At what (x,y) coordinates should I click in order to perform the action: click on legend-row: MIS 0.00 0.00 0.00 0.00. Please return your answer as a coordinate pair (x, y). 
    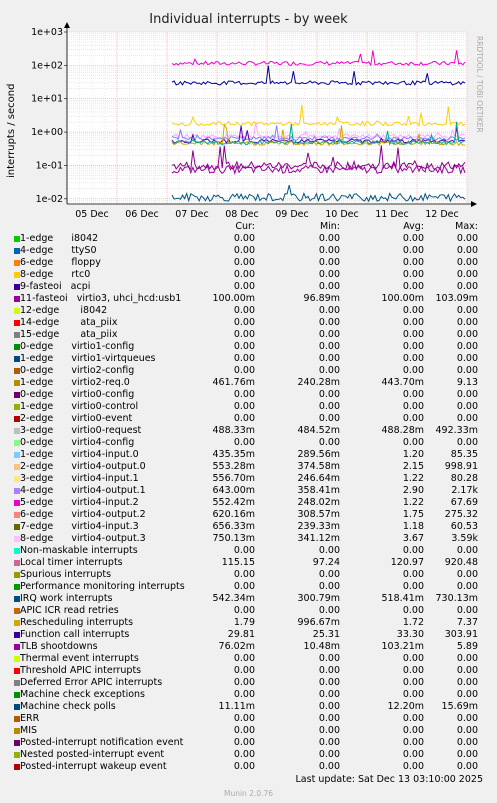
    Looking at the image, I should click on (248, 731).